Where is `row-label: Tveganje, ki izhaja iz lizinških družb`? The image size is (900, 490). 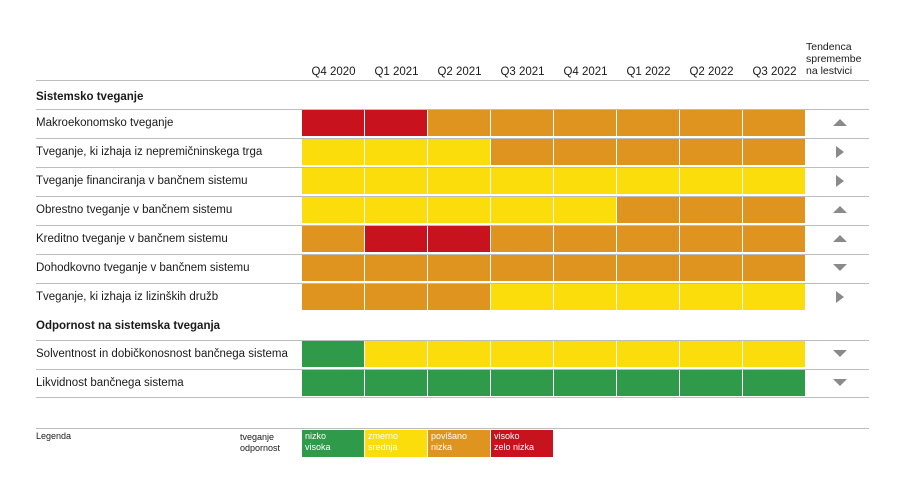
row-label: Tveganje, ki izhaja iz lizinških družb is located at coordinates (127, 297).